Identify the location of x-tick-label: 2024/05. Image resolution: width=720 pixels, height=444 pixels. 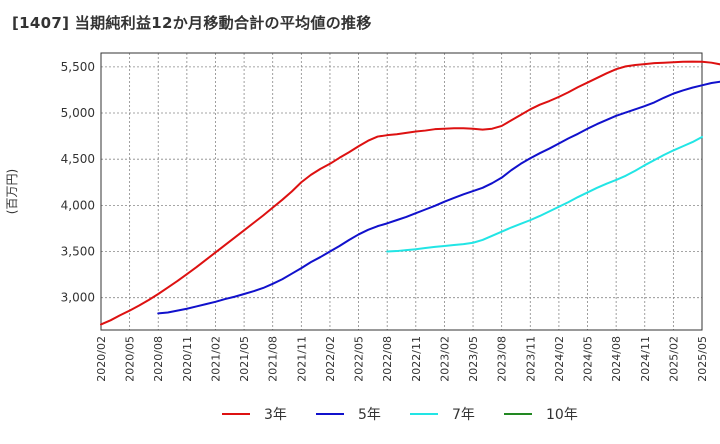
(588, 359).